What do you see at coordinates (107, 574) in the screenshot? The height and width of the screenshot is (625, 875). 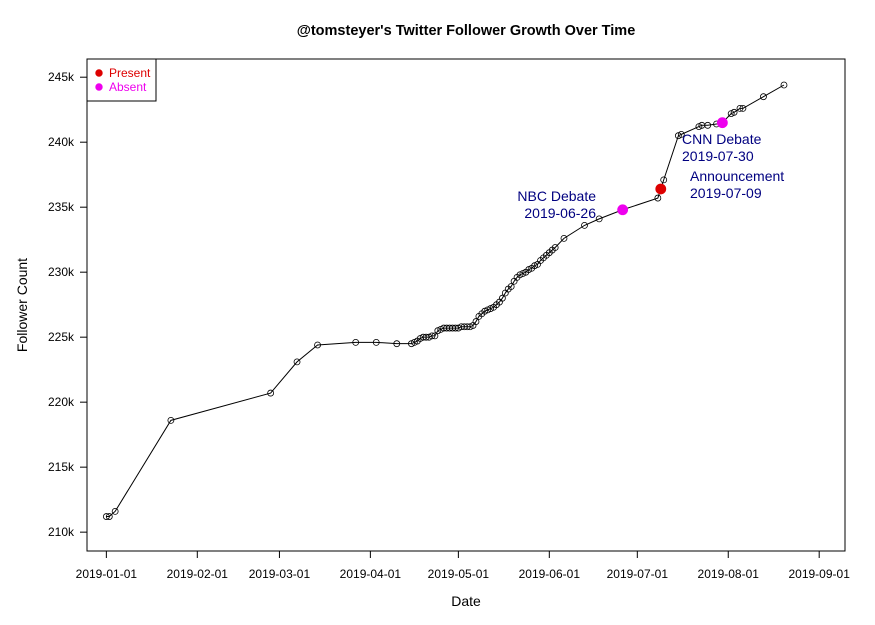 I see `x-tick-label: 2019-01-01` at bounding box center [107, 574].